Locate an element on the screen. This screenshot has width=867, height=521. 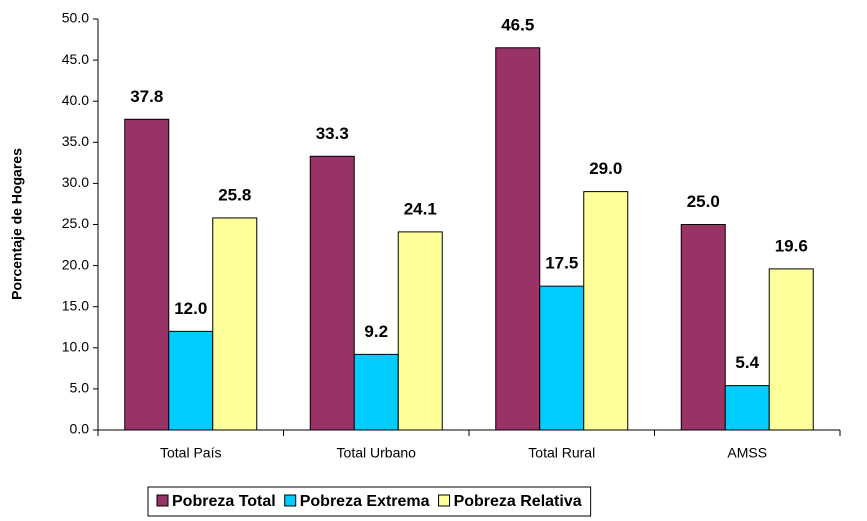
value-label: 19.6 is located at coordinates (791, 245).